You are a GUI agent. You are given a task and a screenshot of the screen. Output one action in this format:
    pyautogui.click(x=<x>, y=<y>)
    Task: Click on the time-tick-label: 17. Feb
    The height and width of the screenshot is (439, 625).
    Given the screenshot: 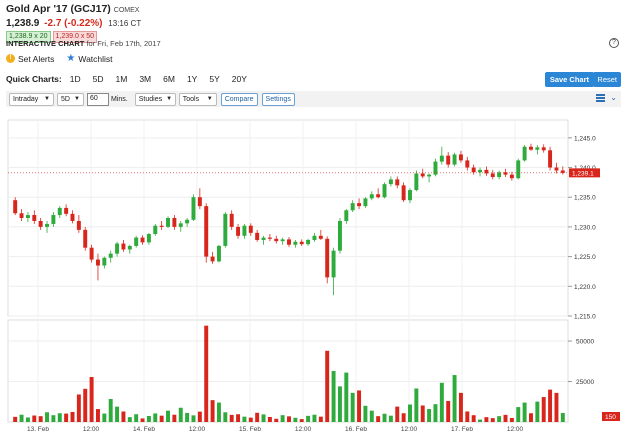 What is the action you would take?
    pyautogui.click(x=462, y=429)
    